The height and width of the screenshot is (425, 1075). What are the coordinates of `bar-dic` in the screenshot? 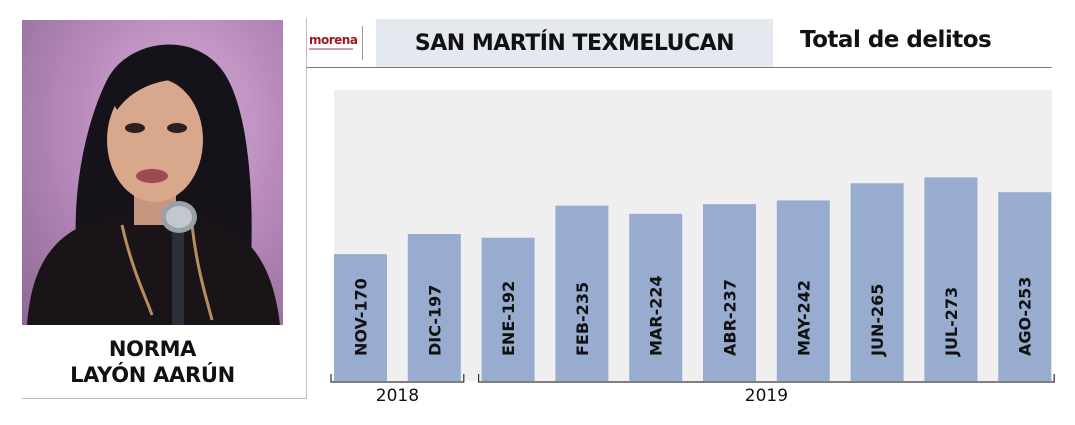 It's located at (434, 307).